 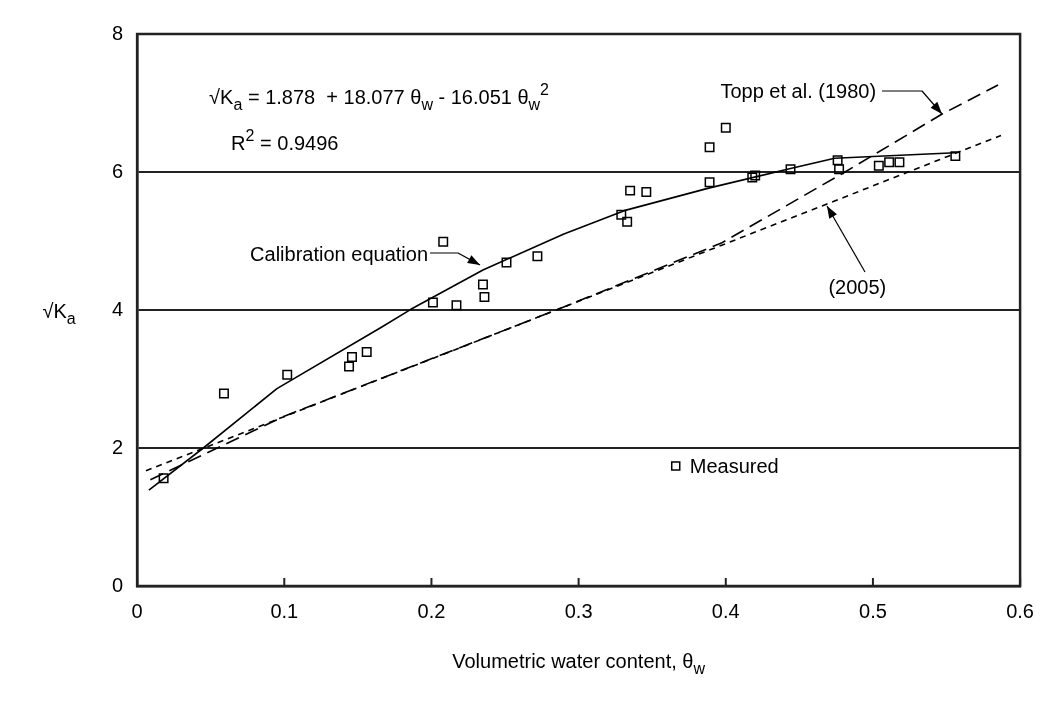 What do you see at coordinates (118, 446) in the screenshot?
I see `y-tick-label: 2` at bounding box center [118, 446].